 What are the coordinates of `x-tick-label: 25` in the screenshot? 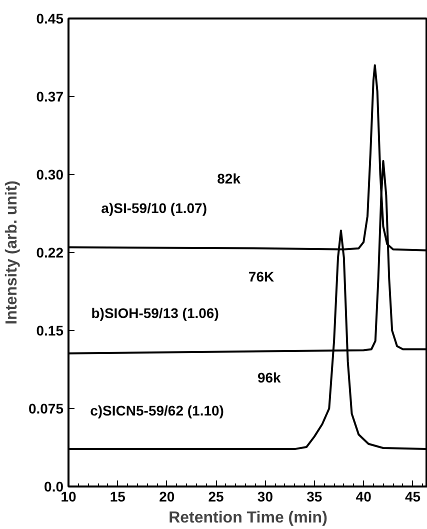 It's located at (216, 496).